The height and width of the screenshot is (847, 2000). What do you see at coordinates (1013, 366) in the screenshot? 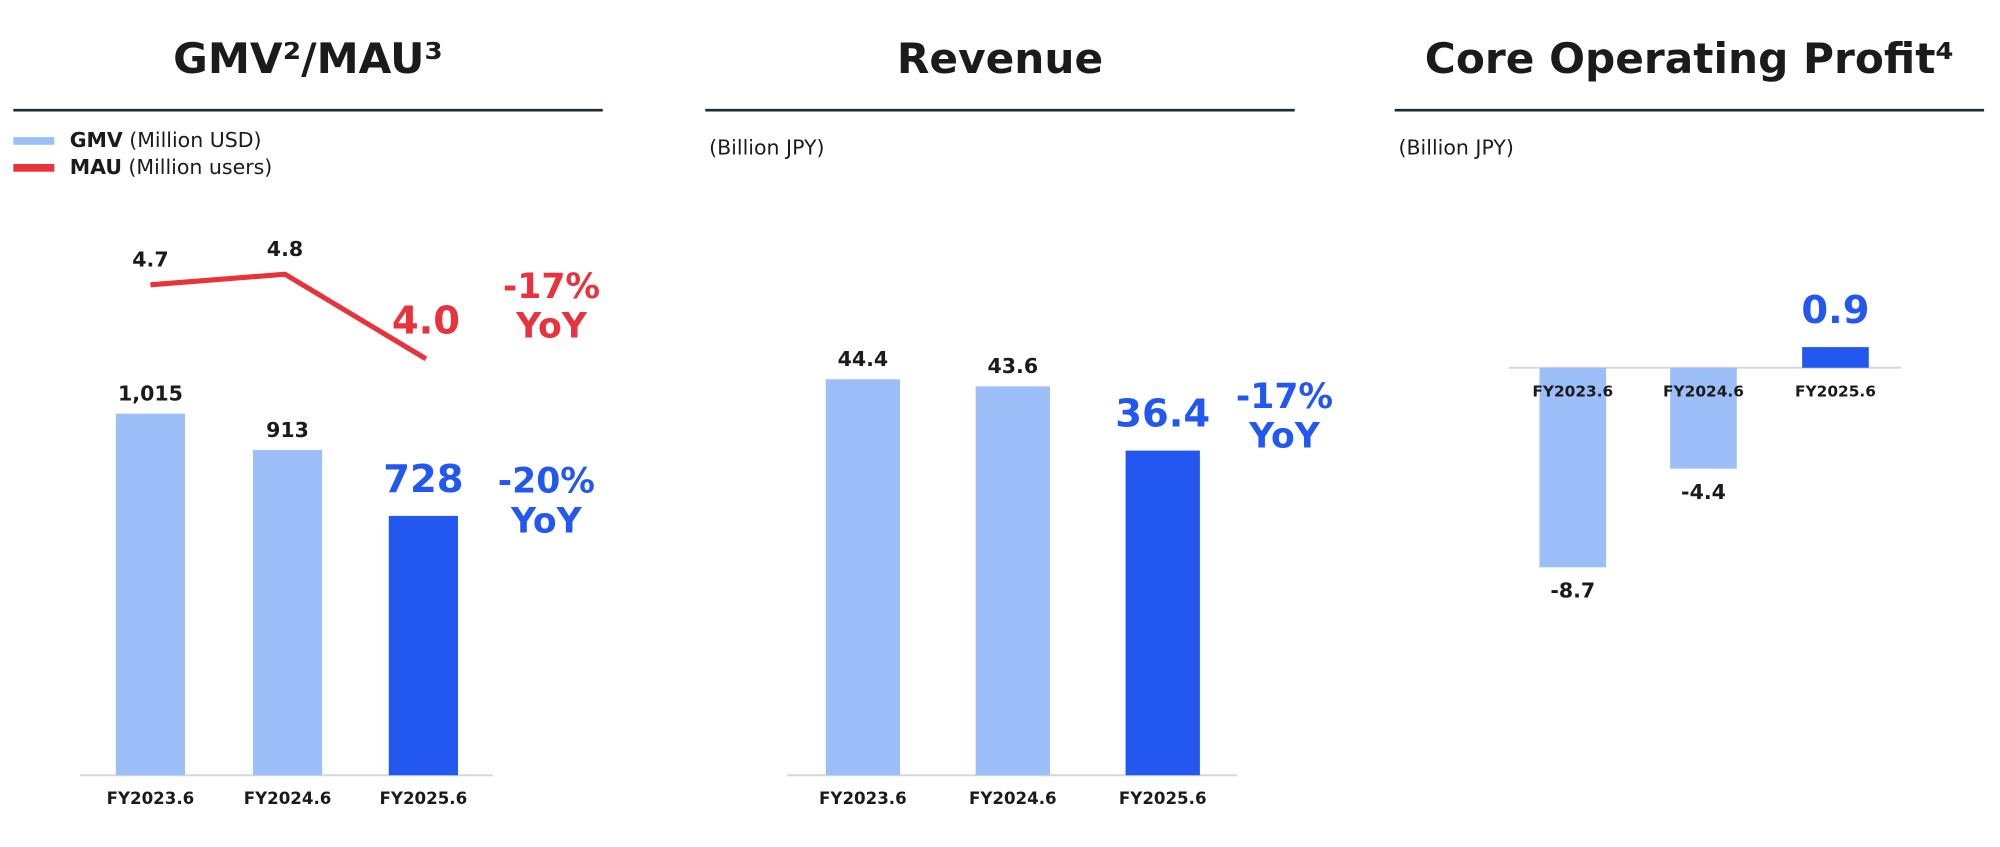
I see `value-label: 43.6` at bounding box center [1013, 366].